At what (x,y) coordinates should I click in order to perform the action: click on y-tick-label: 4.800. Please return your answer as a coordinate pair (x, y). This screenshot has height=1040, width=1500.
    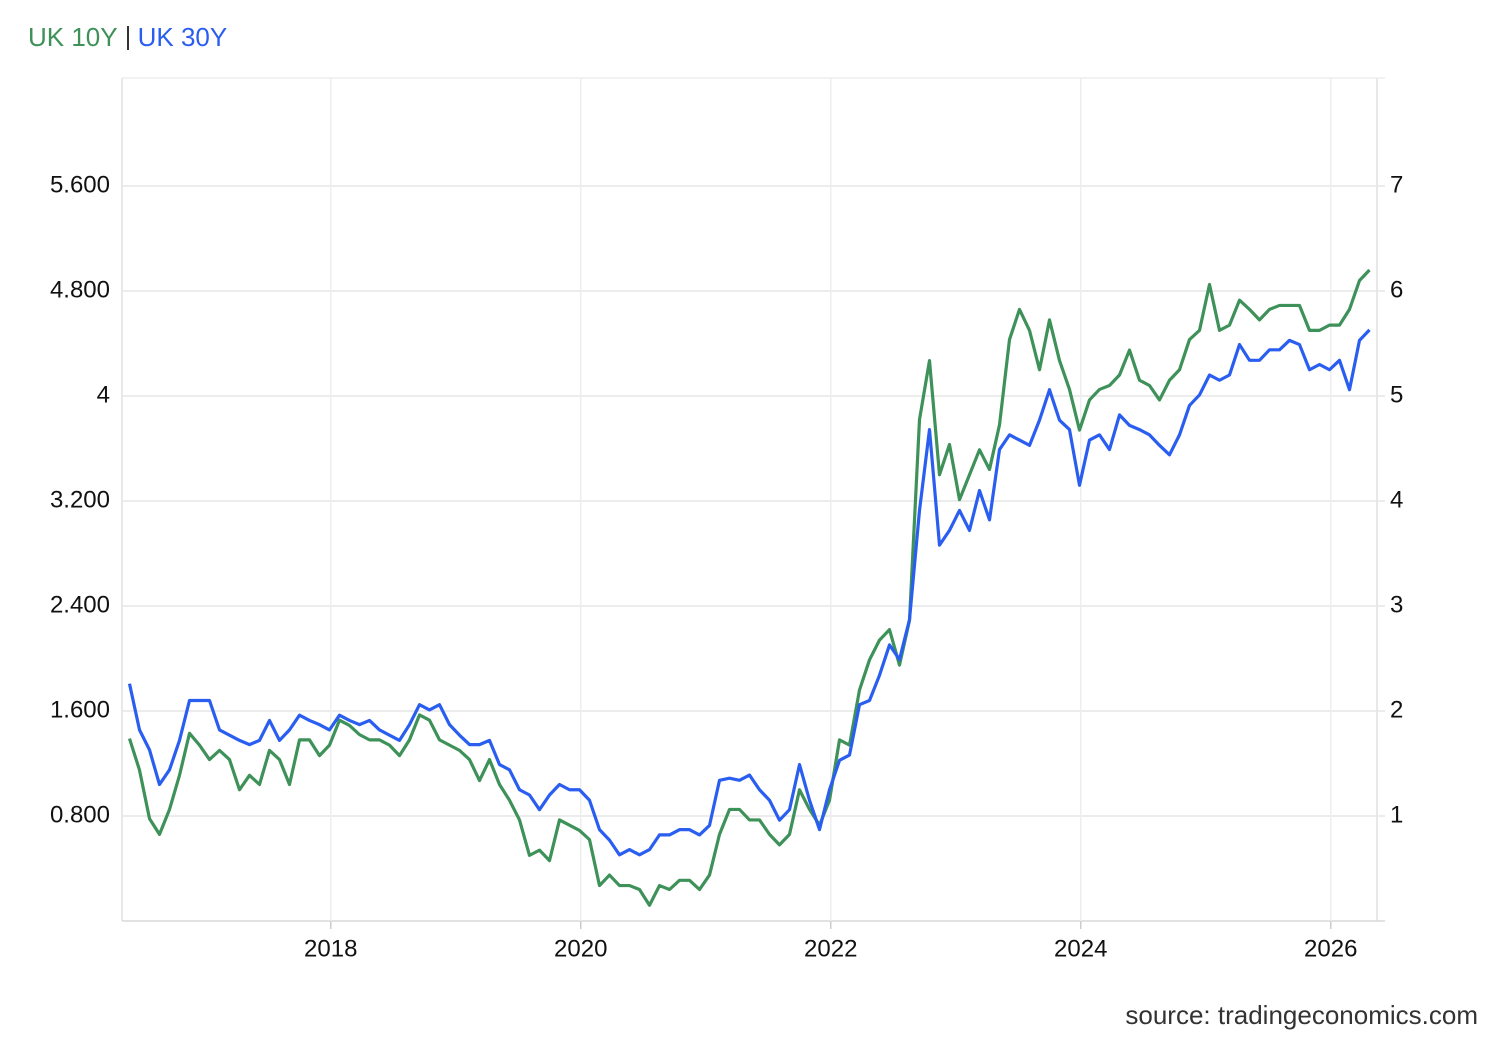
    Looking at the image, I should click on (80, 289).